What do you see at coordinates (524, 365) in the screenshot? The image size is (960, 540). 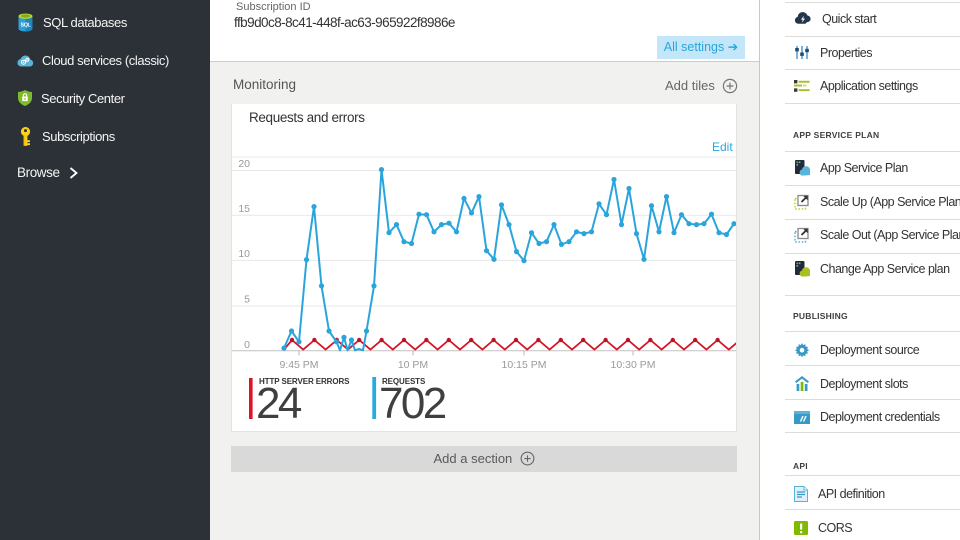 I see `svg-text: 10:15 PM` at bounding box center [524, 365].